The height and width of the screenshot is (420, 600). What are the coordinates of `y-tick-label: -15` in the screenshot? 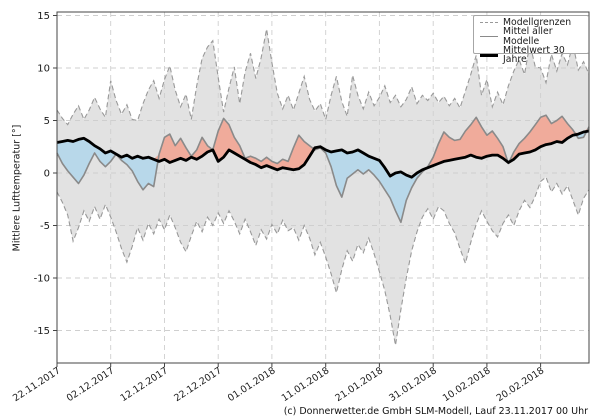 It's located at (42, 331).